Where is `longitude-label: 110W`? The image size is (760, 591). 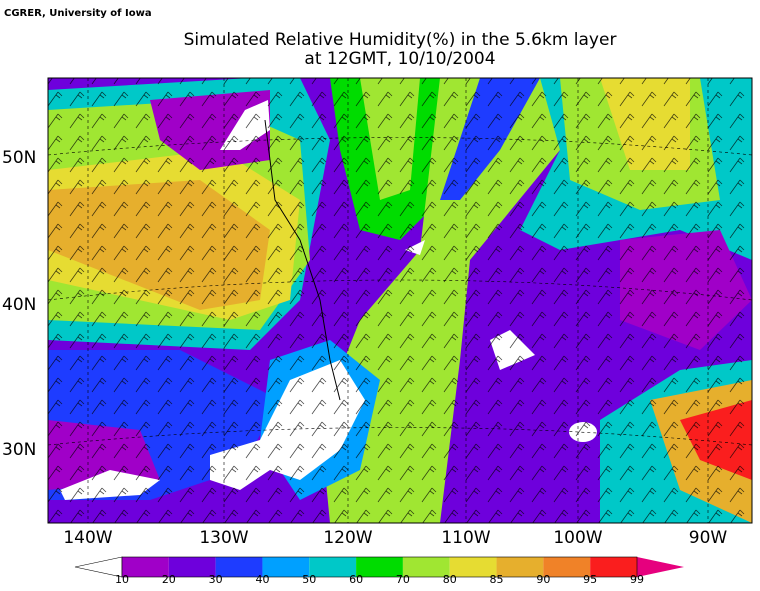
longitude-label: 110W is located at coordinates (465, 538).